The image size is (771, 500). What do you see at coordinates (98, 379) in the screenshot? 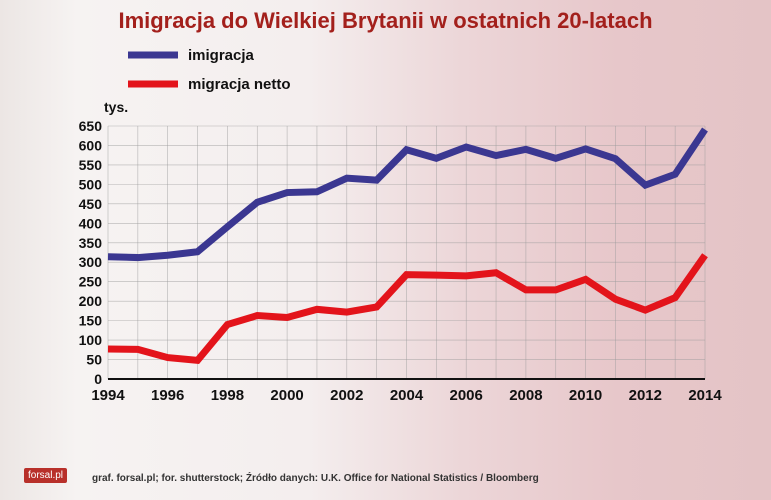
I see `y-tick-label: 0` at bounding box center [98, 379].